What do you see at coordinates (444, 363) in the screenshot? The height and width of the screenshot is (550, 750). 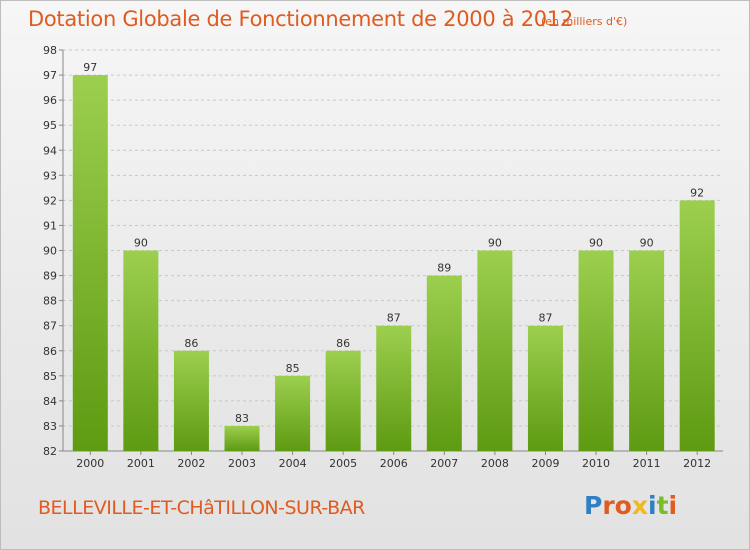 I see `bar-2007` at bounding box center [444, 363].